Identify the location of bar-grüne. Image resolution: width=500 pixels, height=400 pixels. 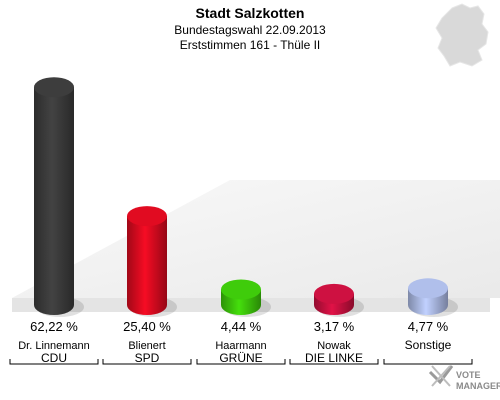
(246, 298).